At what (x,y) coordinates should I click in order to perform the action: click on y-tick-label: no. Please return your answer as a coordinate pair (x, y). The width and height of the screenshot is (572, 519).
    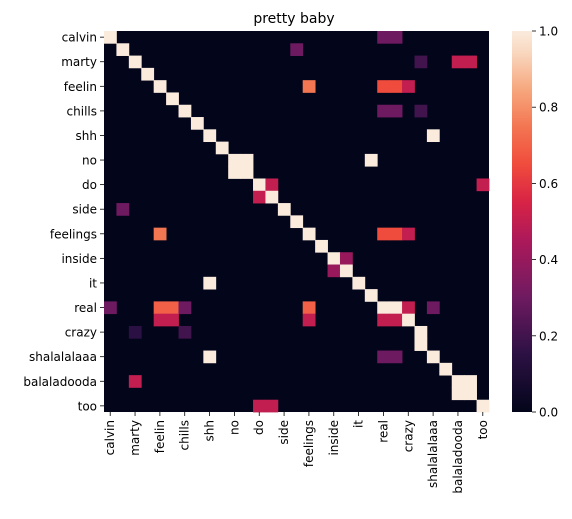
    Looking at the image, I should click on (89, 161).